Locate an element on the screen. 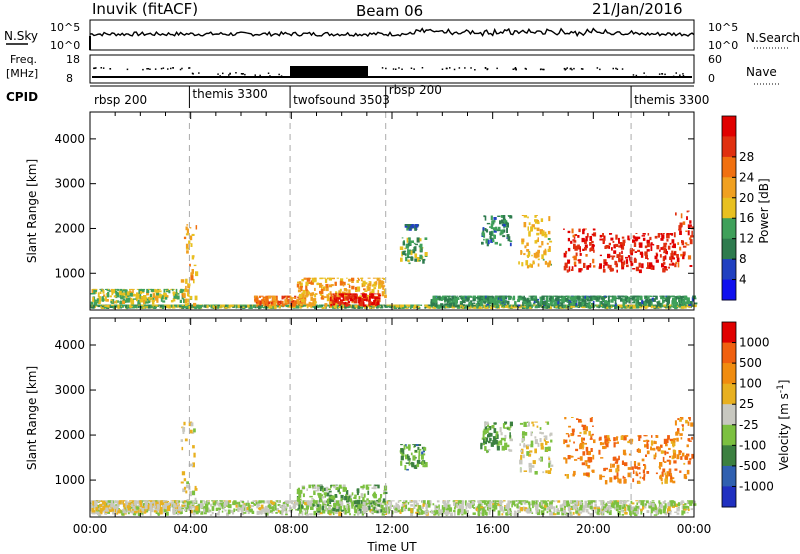 The image size is (800, 554). freq-label-1: Freq. is located at coordinates (23, 59).